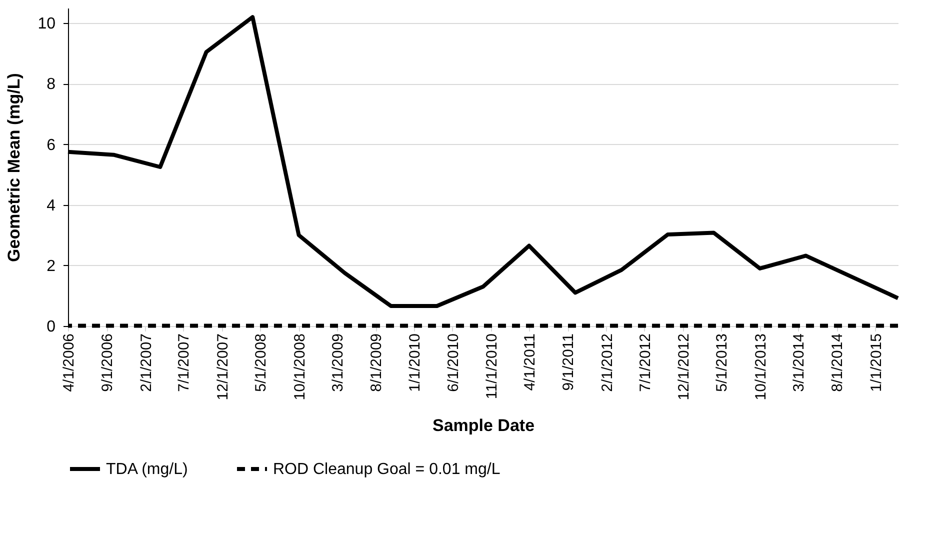 The height and width of the screenshot is (559, 947). What do you see at coordinates (51, 145) in the screenshot?
I see `y-tick-label: 6` at bounding box center [51, 145].